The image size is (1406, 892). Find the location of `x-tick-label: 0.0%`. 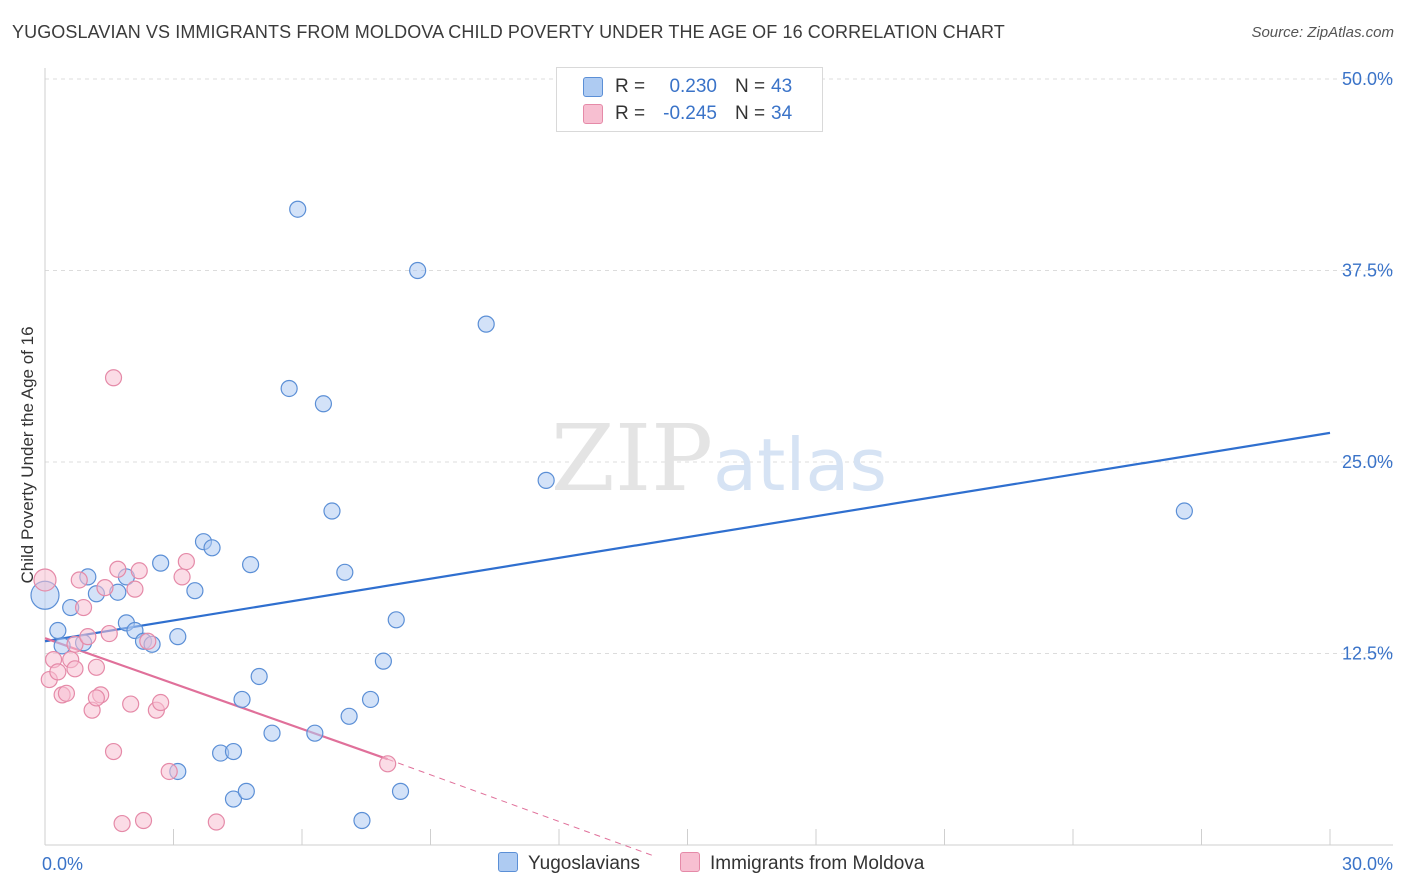

x-tick-label: 0.0% is located at coordinates (62, 864).